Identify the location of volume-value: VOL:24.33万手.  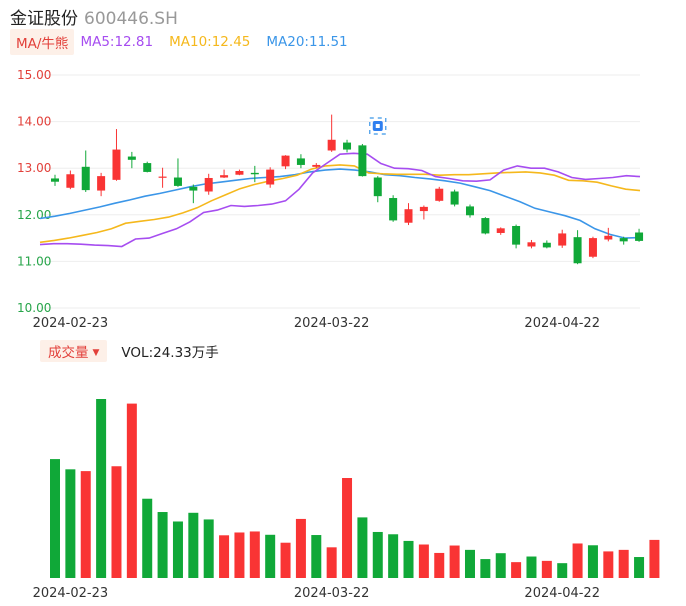
(170, 353).